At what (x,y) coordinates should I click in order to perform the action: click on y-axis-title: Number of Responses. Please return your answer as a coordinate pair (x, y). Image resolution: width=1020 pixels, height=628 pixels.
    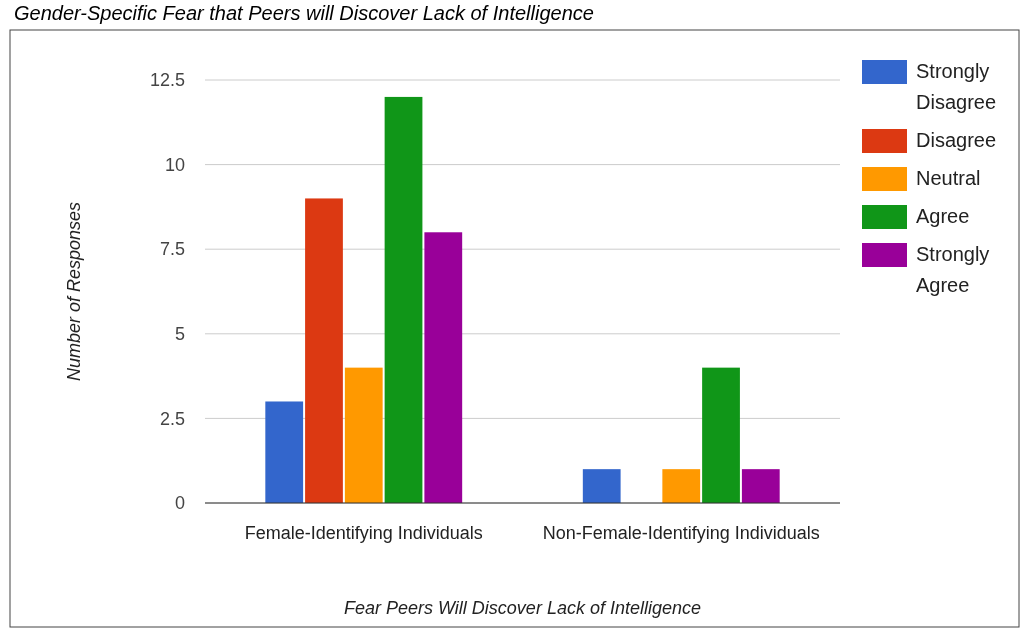
    Looking at the image, I should click on (74, 291).